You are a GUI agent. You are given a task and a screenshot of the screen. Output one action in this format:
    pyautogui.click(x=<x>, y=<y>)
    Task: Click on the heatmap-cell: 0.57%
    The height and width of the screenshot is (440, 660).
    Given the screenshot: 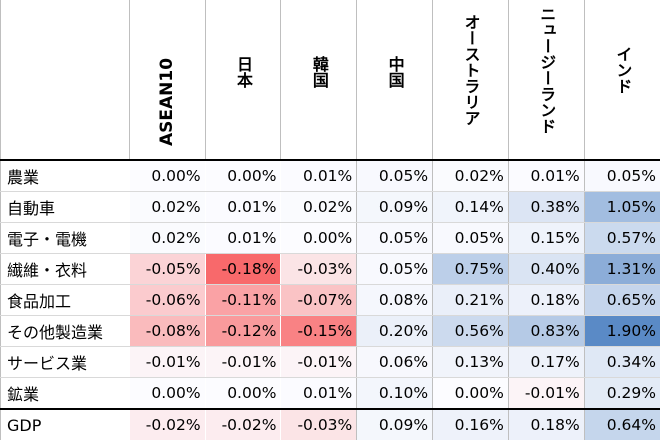 What is the action you would take?
    pyautogui.click(x=622, y=238)
    